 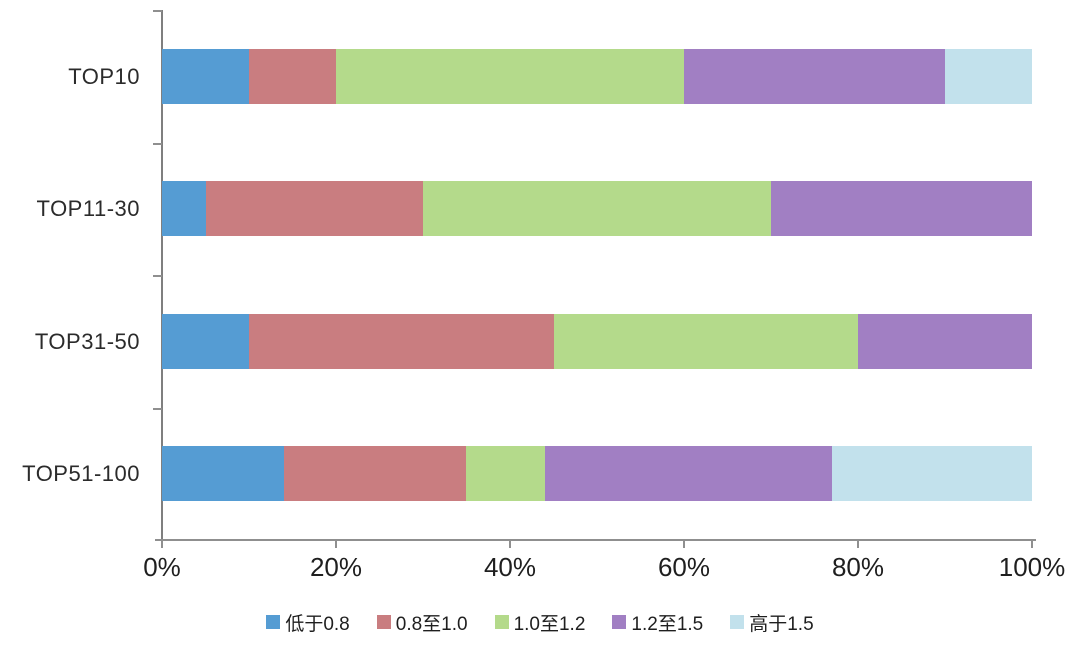 I want to click on legend-item: 低于0.8, so click(x=308, y=622).